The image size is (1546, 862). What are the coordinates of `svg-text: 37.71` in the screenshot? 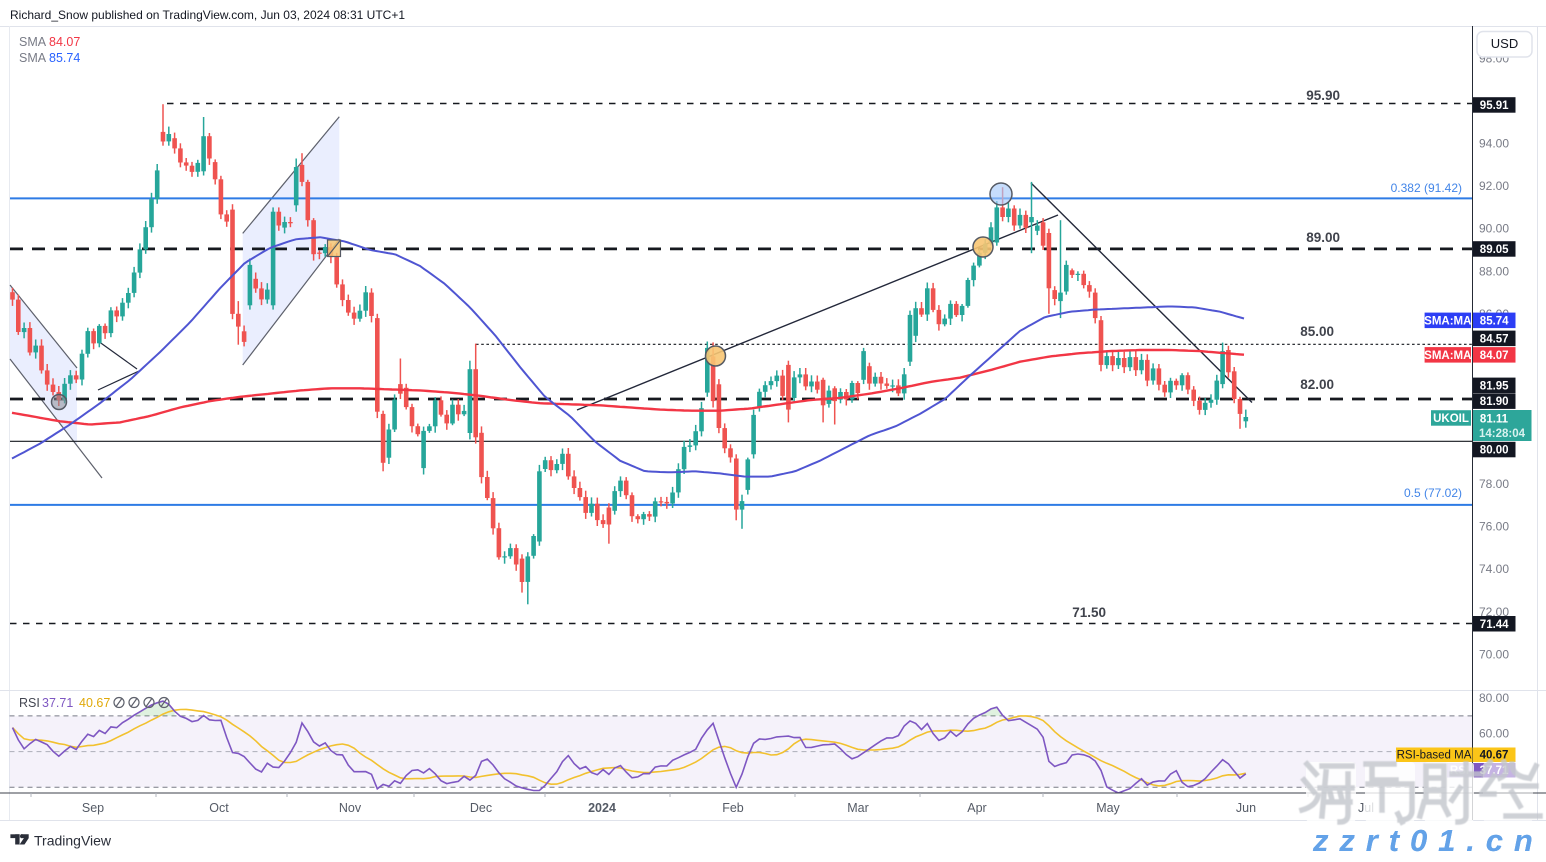 It's located at (57, 703).